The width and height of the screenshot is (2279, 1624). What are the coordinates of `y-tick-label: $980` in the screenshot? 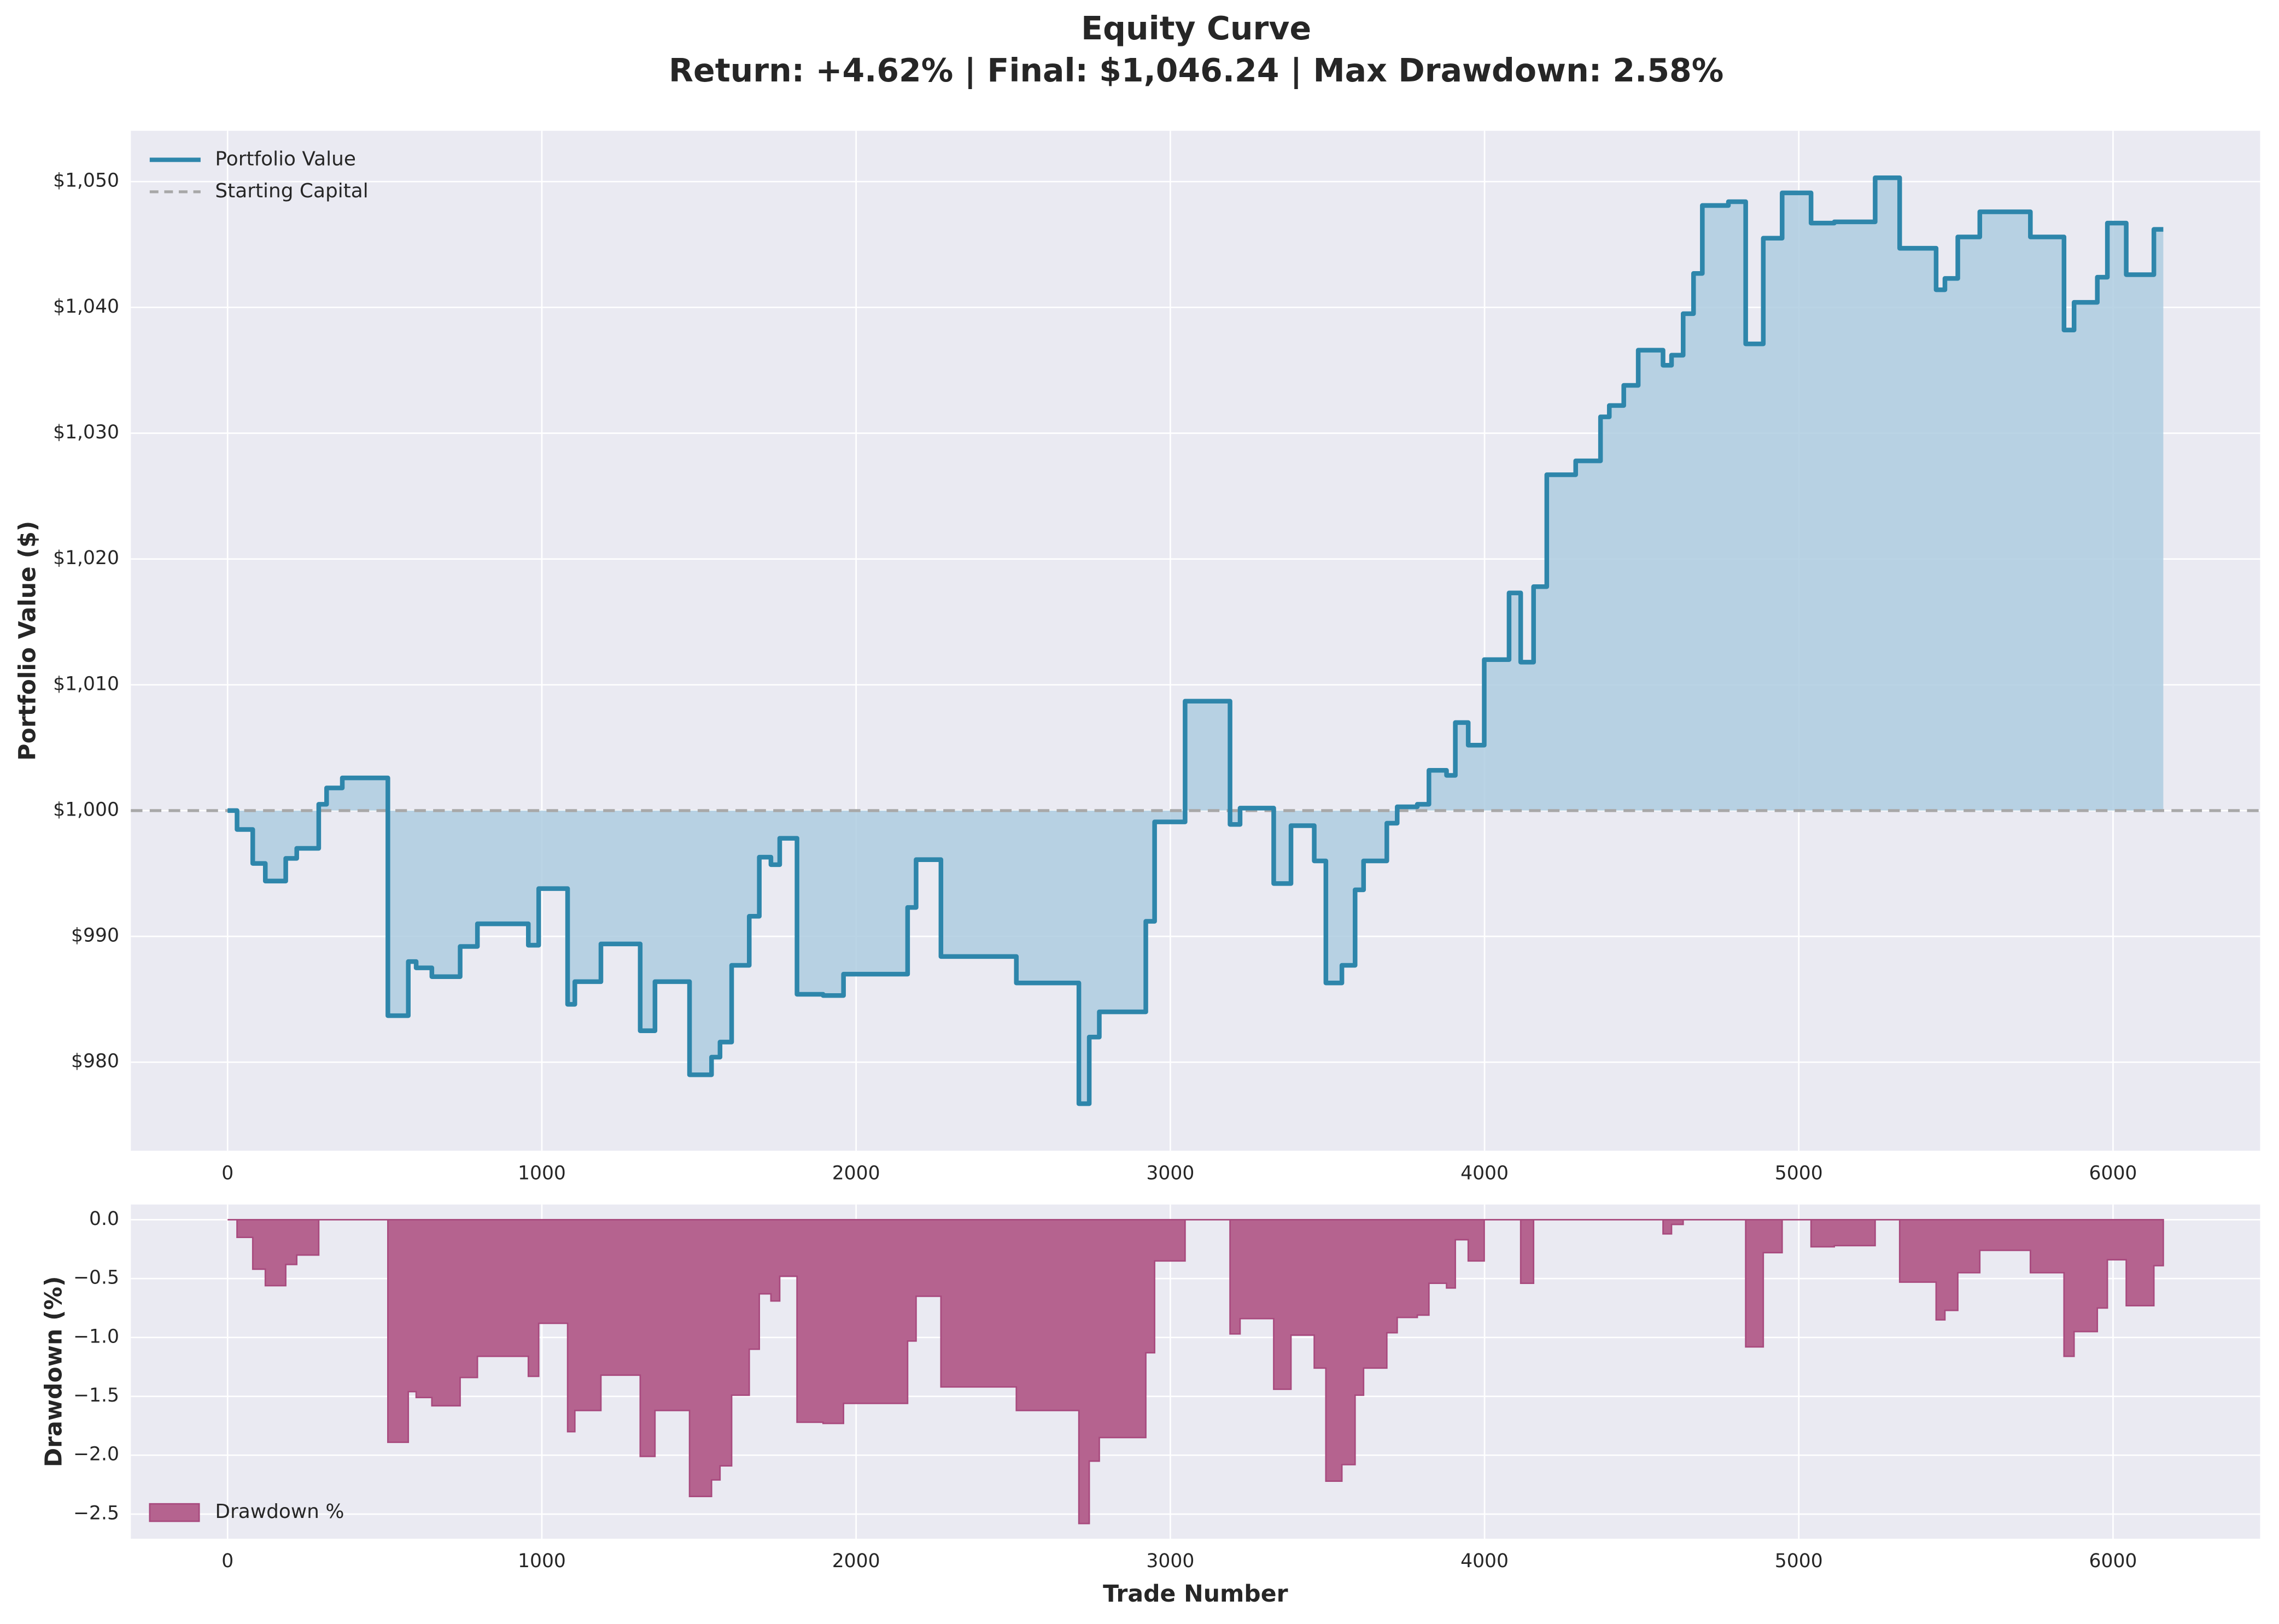 It's located at (95, 1061).